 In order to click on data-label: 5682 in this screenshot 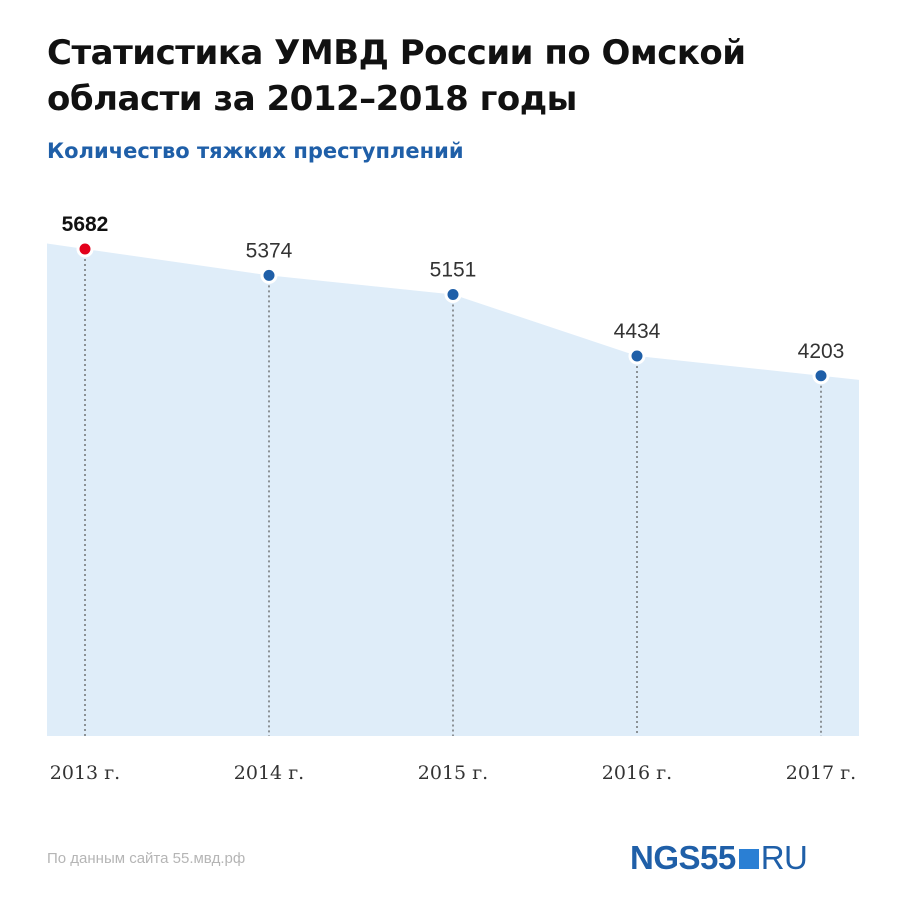, I will do `click(85, 224)`.